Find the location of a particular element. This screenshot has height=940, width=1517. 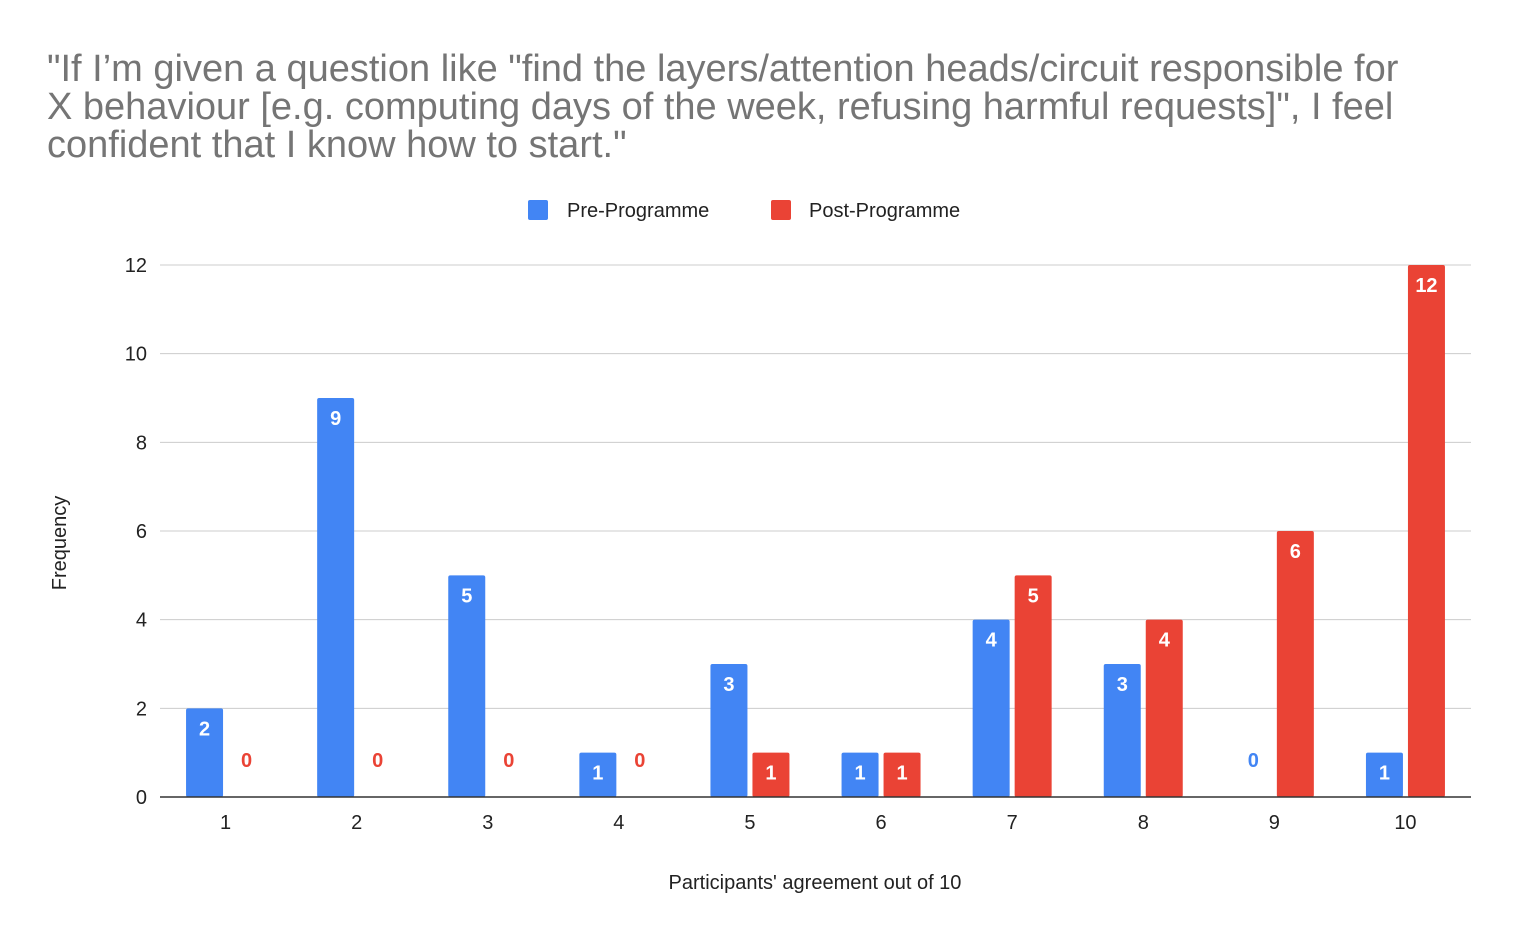

y-tick-label: 6 is located at coordinates (141, 532).